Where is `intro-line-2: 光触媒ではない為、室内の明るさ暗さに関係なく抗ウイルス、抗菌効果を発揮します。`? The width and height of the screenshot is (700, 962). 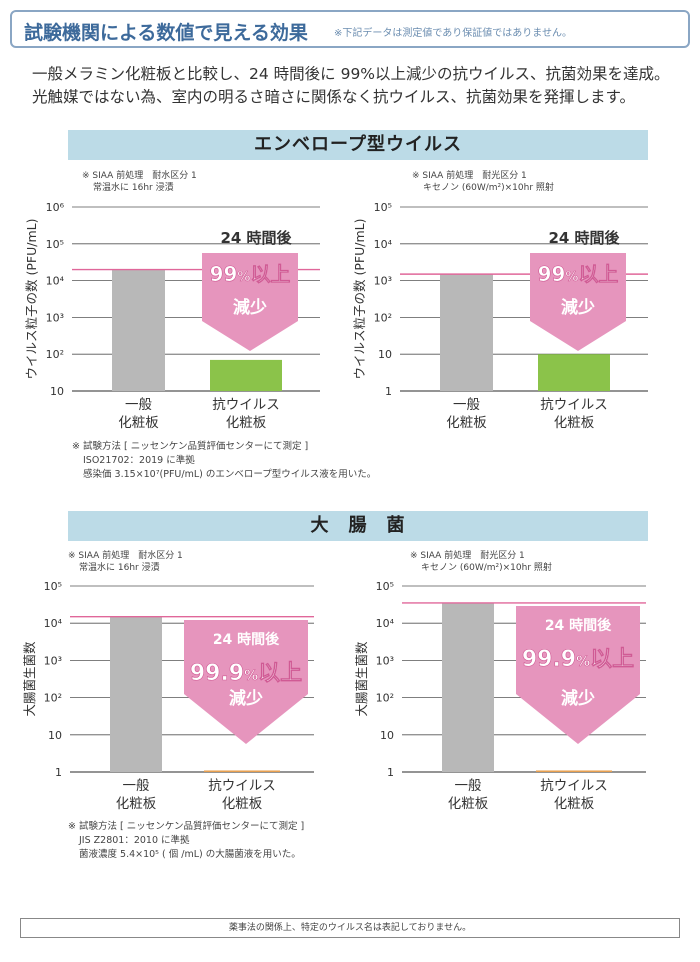 intro-line-2: 光触媒ではない為、室内の明るさ暗さに関係なく抗ウイルス、抗菌効果を発揮します。 is located at coordinates (333, 97).